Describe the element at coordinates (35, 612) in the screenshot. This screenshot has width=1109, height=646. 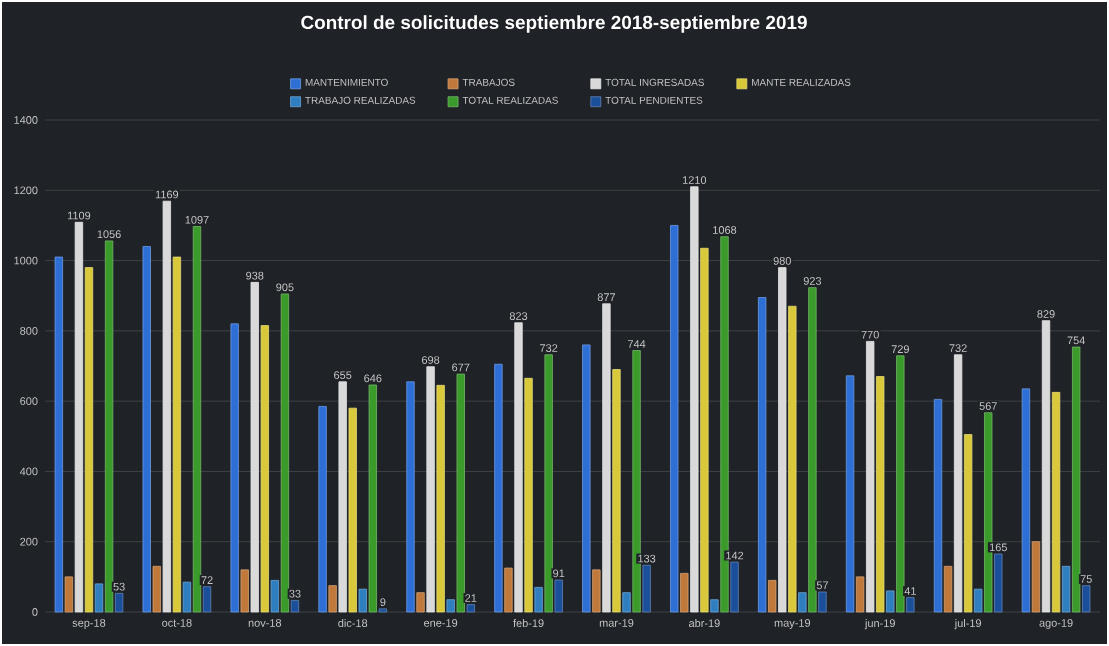
I see `y-tick-label: 0` at that location.